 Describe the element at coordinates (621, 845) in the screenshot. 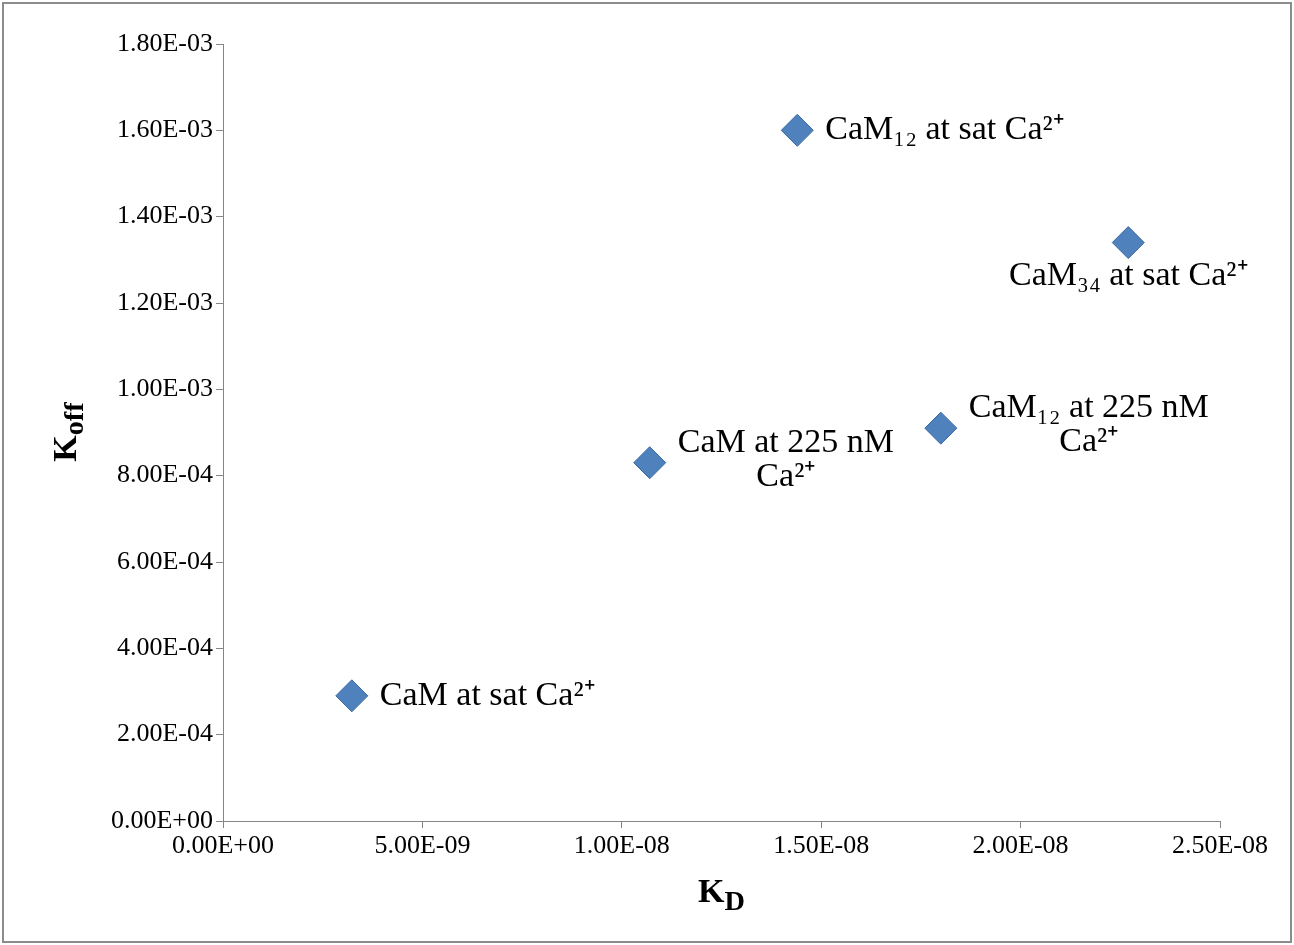

I see `x-tick-label: 1.00E-08` at that location.